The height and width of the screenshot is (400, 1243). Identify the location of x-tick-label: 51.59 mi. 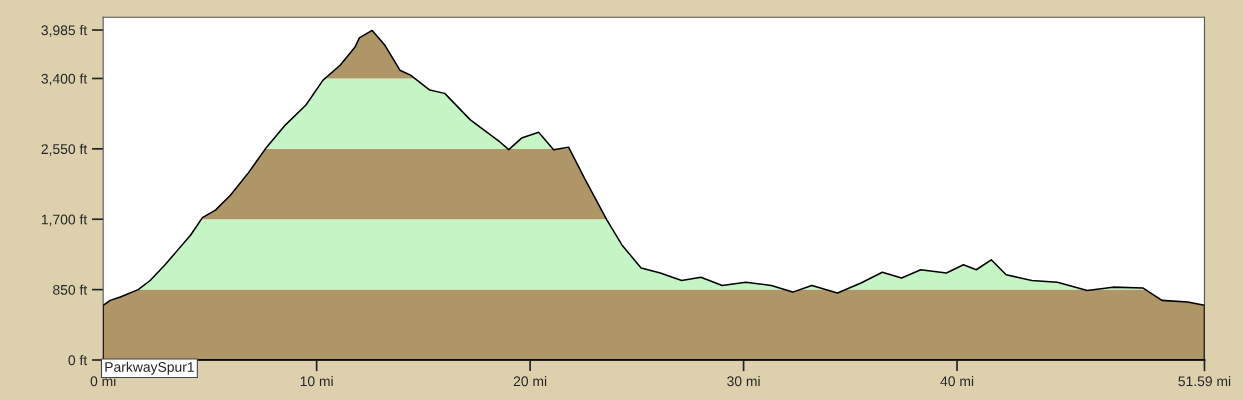
(1204, 381).